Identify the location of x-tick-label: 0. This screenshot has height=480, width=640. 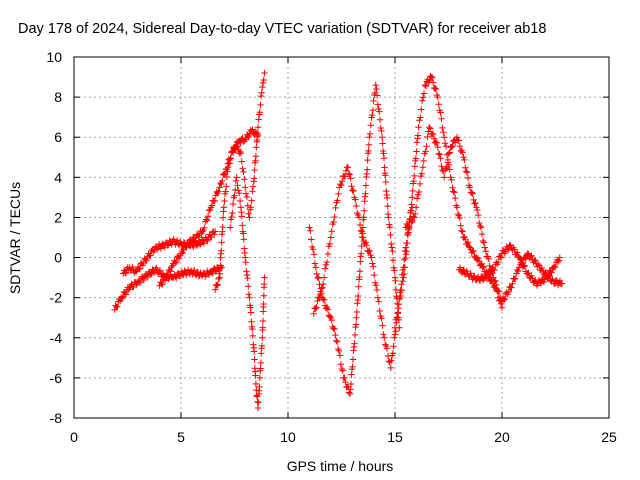
(74, 437).